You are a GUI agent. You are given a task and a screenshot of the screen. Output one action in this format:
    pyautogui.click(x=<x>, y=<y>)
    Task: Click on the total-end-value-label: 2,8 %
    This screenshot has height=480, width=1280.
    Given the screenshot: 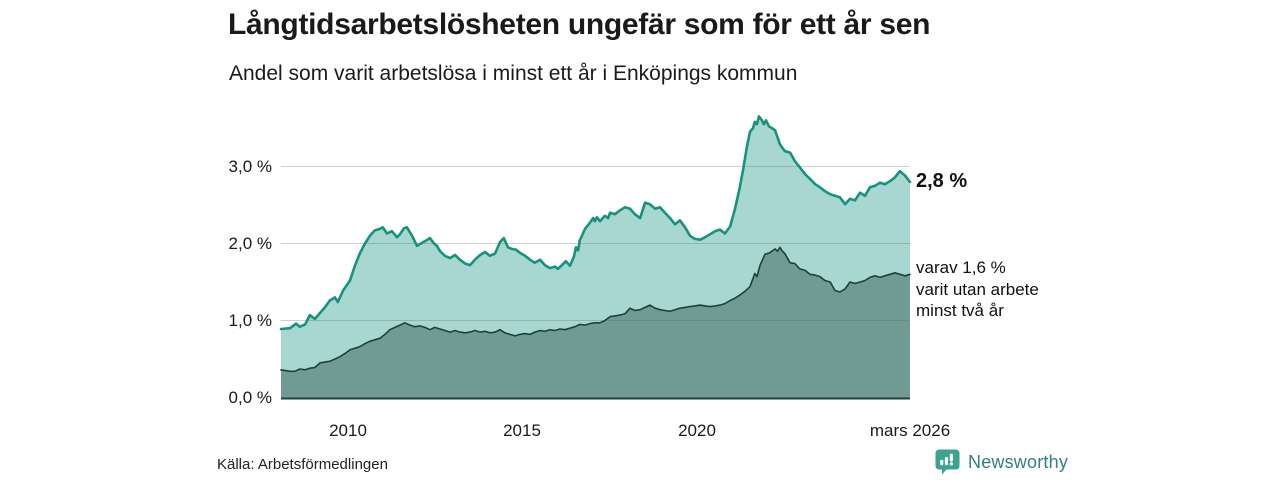 What is the action you would take?
    pyautogui.click(x=942, y=181)
    